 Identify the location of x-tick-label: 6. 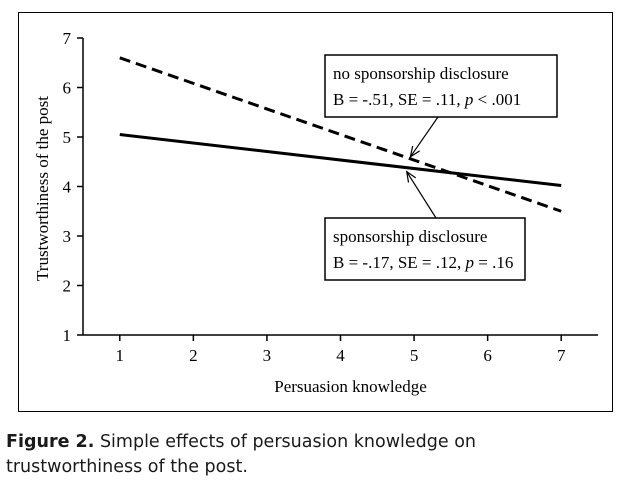
(487, 355).